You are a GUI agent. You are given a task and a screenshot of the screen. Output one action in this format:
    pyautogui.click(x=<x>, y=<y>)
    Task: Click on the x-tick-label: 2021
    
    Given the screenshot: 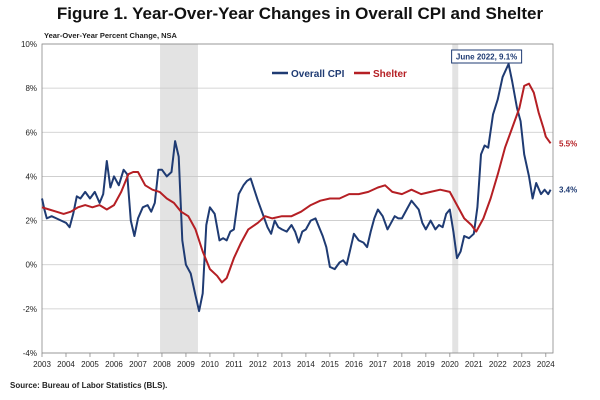 What is the action you would take?
    pyautogui.click(x=474, y=364)
    